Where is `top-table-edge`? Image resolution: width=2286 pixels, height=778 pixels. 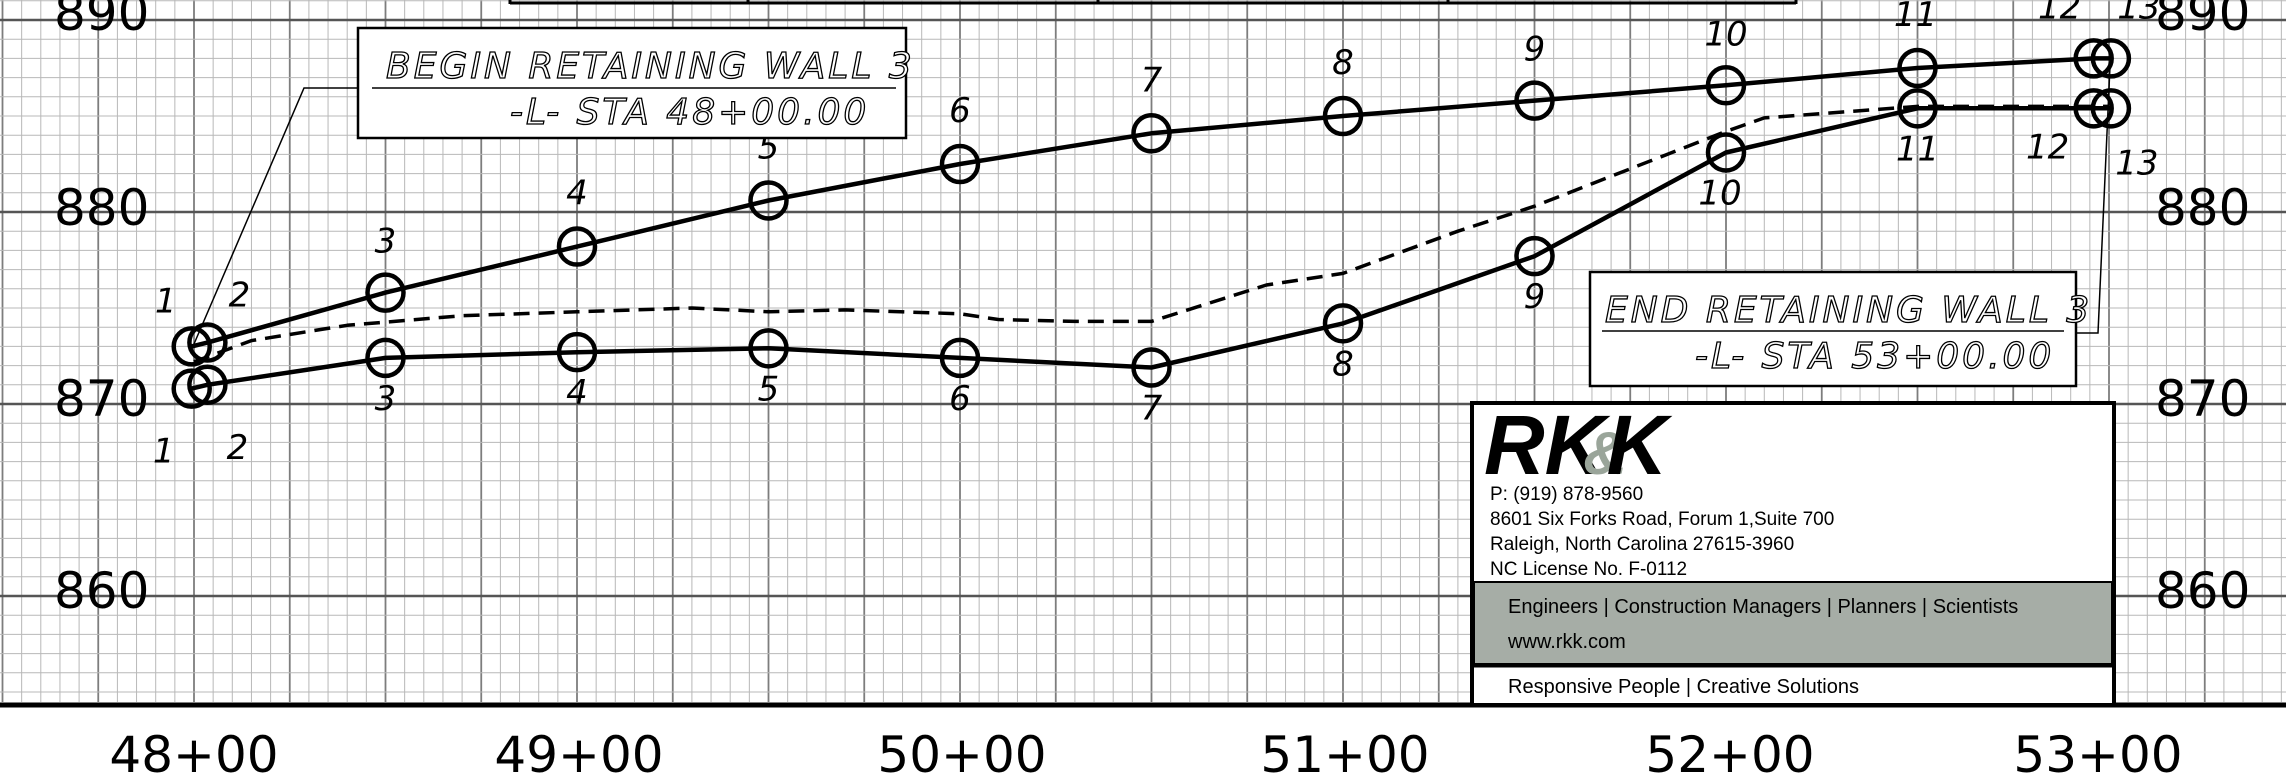
top-table-edge is located at coordinates (1153, 2).